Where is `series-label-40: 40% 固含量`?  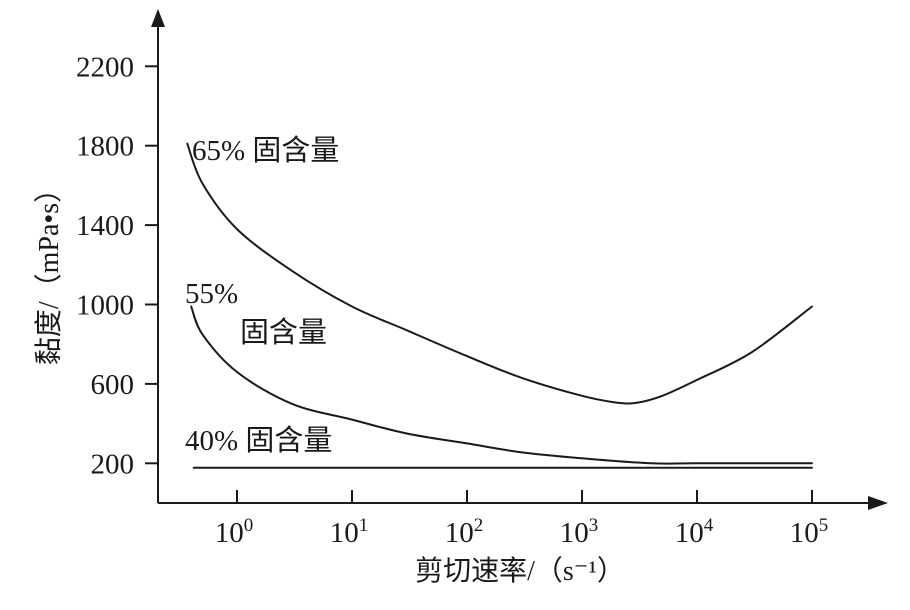
series-label-40: 40% 固含量 is located at coordinates (258, 440).